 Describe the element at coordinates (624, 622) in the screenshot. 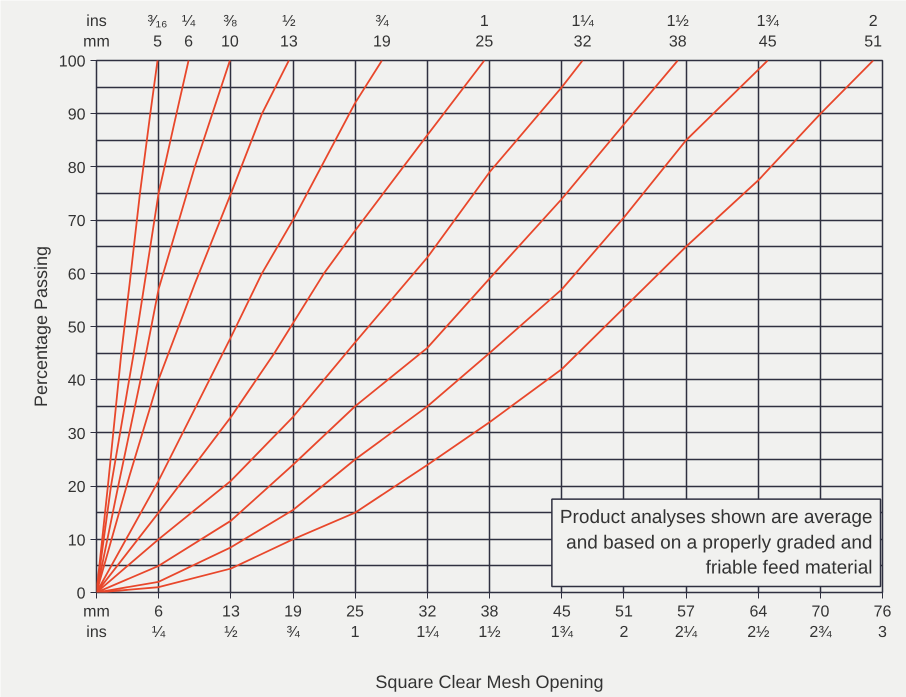

I see `x-tick-label: 51 2` at that location.